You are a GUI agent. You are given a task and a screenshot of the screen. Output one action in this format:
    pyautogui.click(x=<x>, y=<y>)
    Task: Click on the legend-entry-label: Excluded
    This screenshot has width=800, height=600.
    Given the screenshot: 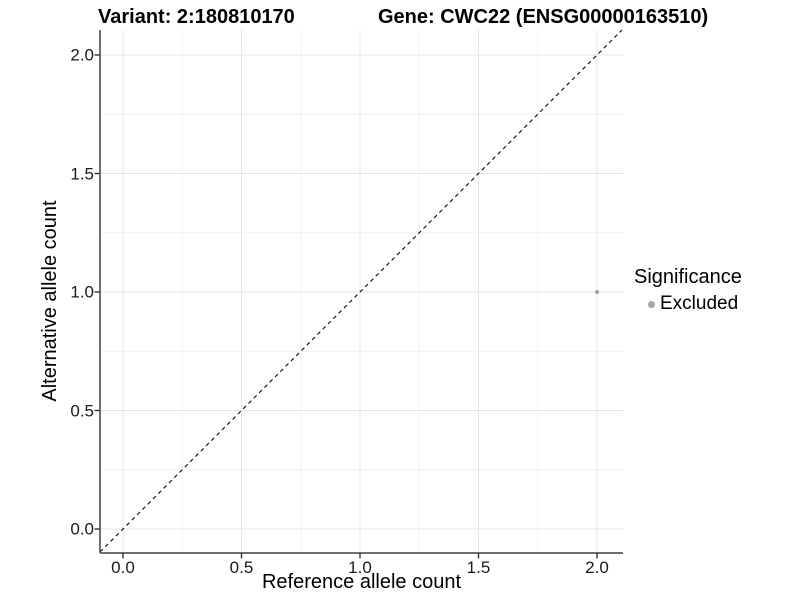 What is the action you would take?
    pyautogui.click(x=699, y=303)
    